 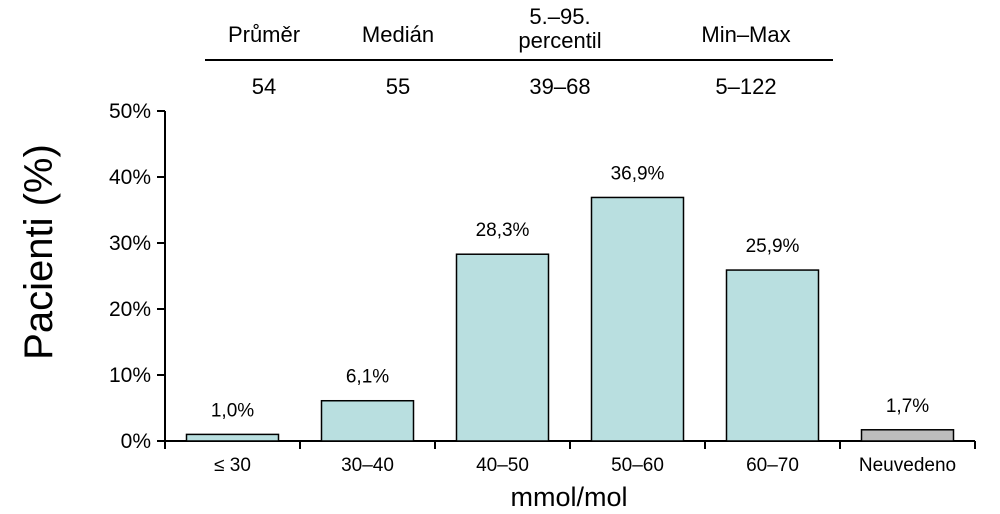 I want to click on x-tick-label: 40–50, so click(x=502, y=465).